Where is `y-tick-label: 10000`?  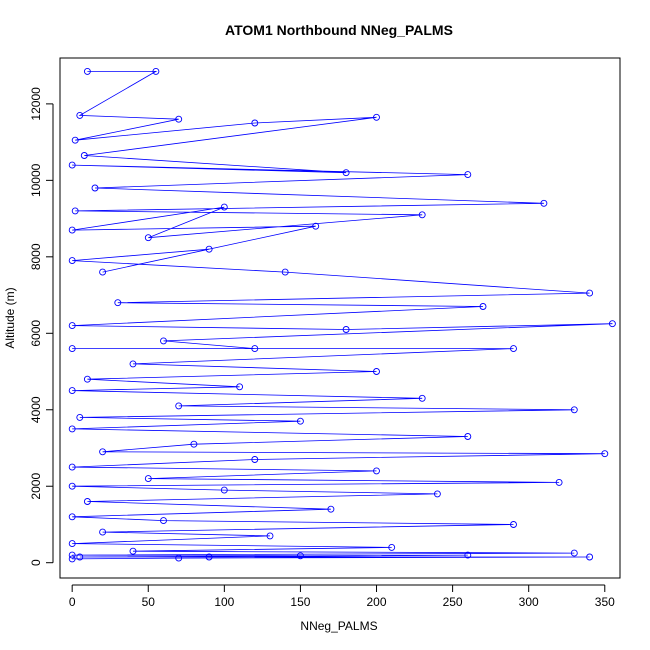
y-tick-label: 10000 is located at coordinates (36, 180).